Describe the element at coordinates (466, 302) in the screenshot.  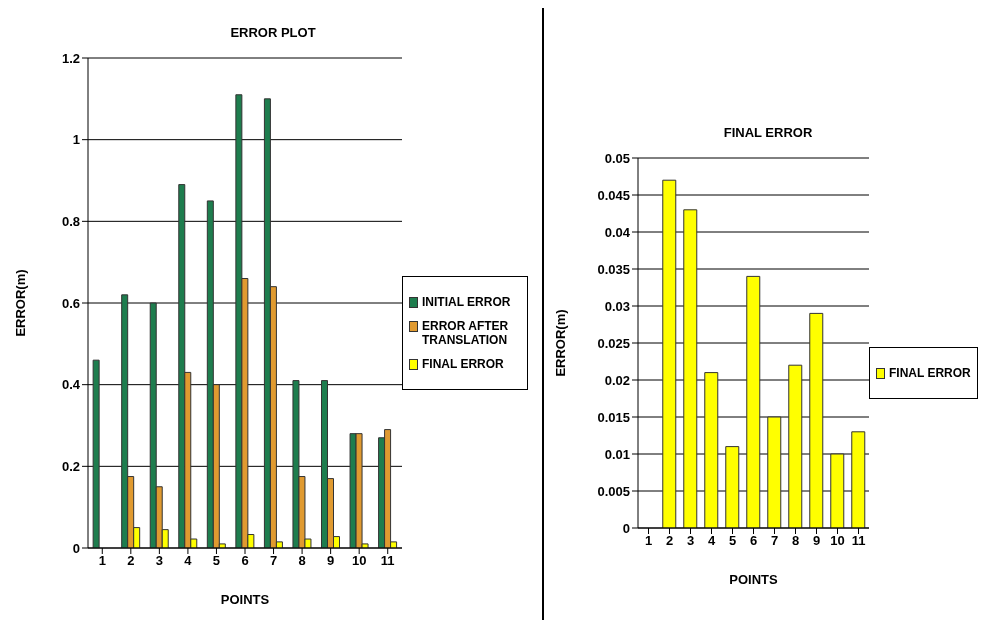
I see `legend-label: INITIAL ERROR` at that location.